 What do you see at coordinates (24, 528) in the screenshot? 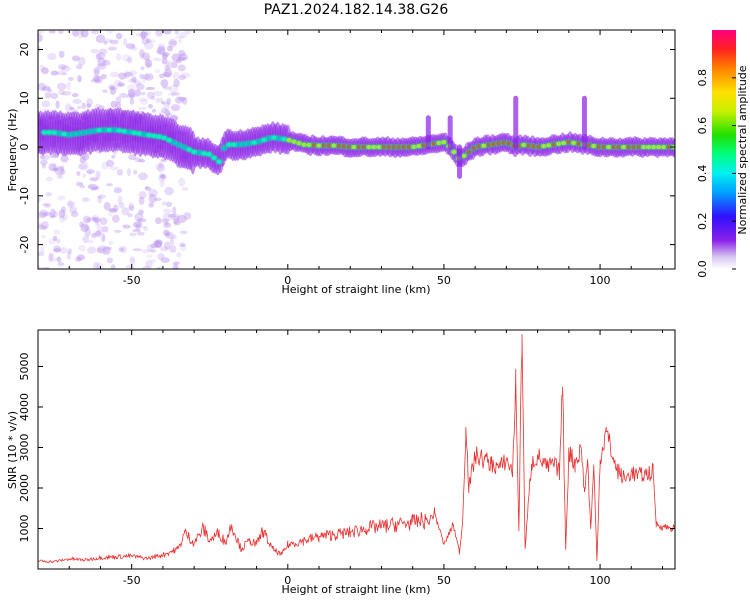
I see `snr-y-tick-label: 1000` at bounding box center [24, 528].